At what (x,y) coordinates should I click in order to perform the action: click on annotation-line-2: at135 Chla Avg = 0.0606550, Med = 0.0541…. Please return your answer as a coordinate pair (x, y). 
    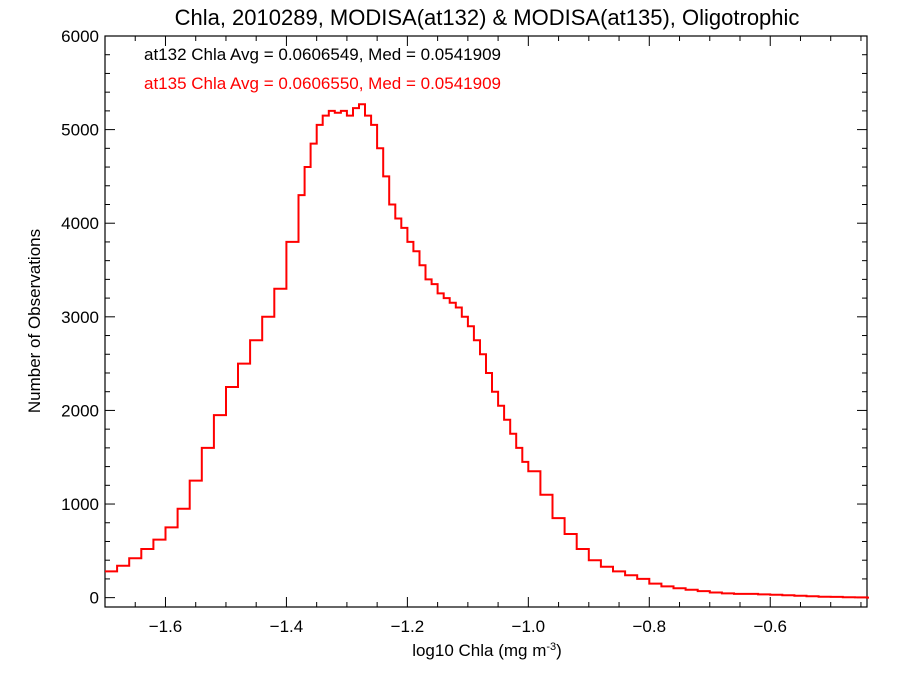
    Looking at the image, I should click on (322, 83).